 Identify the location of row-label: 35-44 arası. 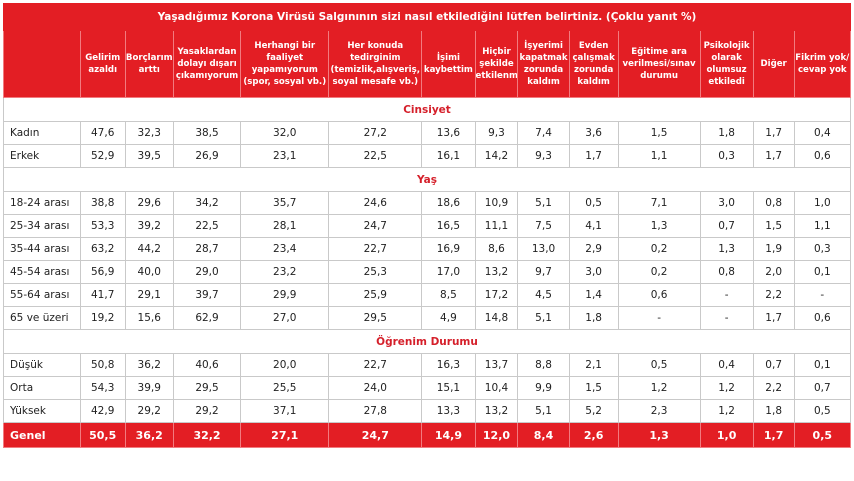
(42, 249).